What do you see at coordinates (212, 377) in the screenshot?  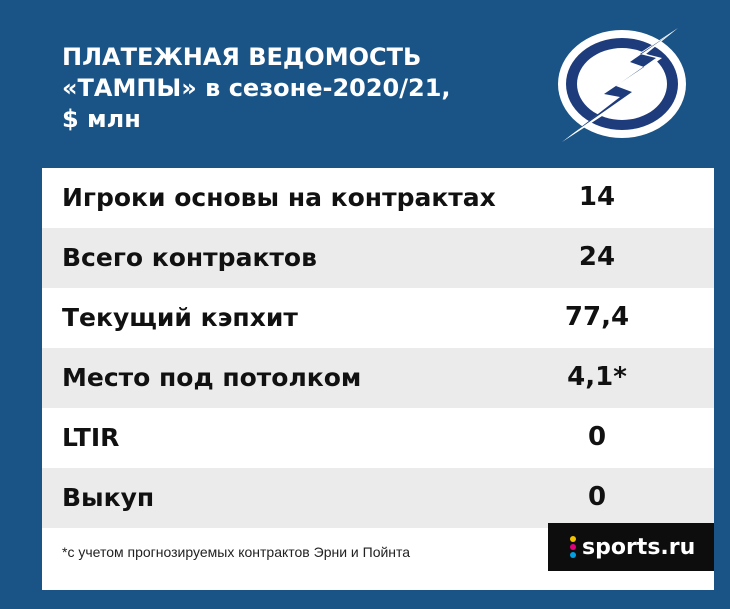 I see `row-label: Место под потолком` at bounding box center [212, 377].